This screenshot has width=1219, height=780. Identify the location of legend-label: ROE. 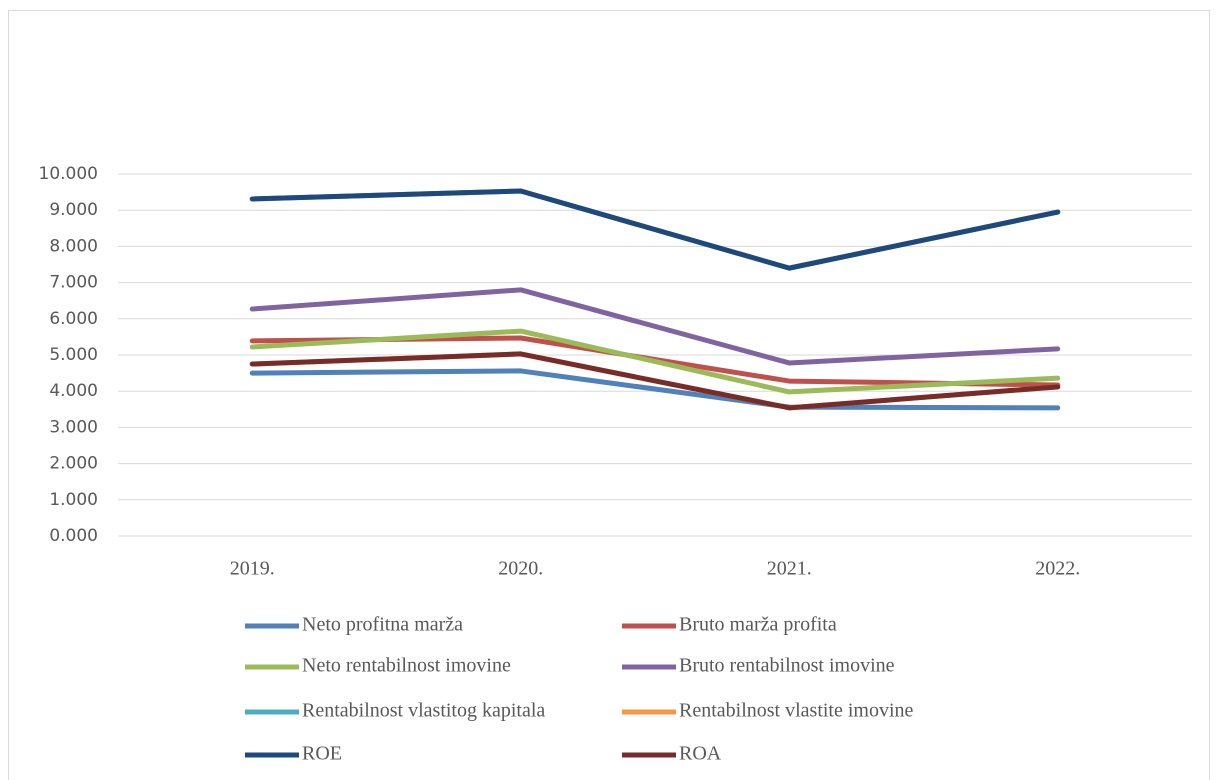
(322, 754).